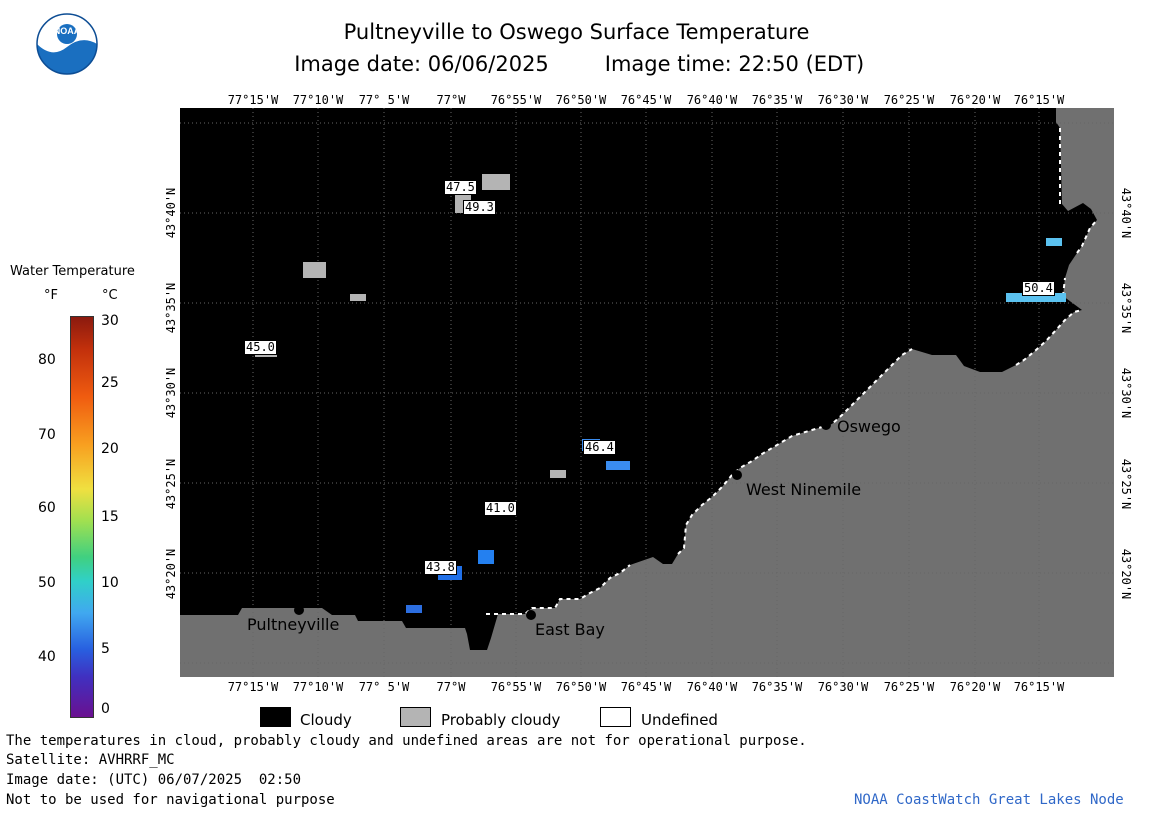  Describe the element at coordinates (989, 800) in the screenshot. I see `credit-link: NOAA CoastWatch Great Lakes Node` at that location.